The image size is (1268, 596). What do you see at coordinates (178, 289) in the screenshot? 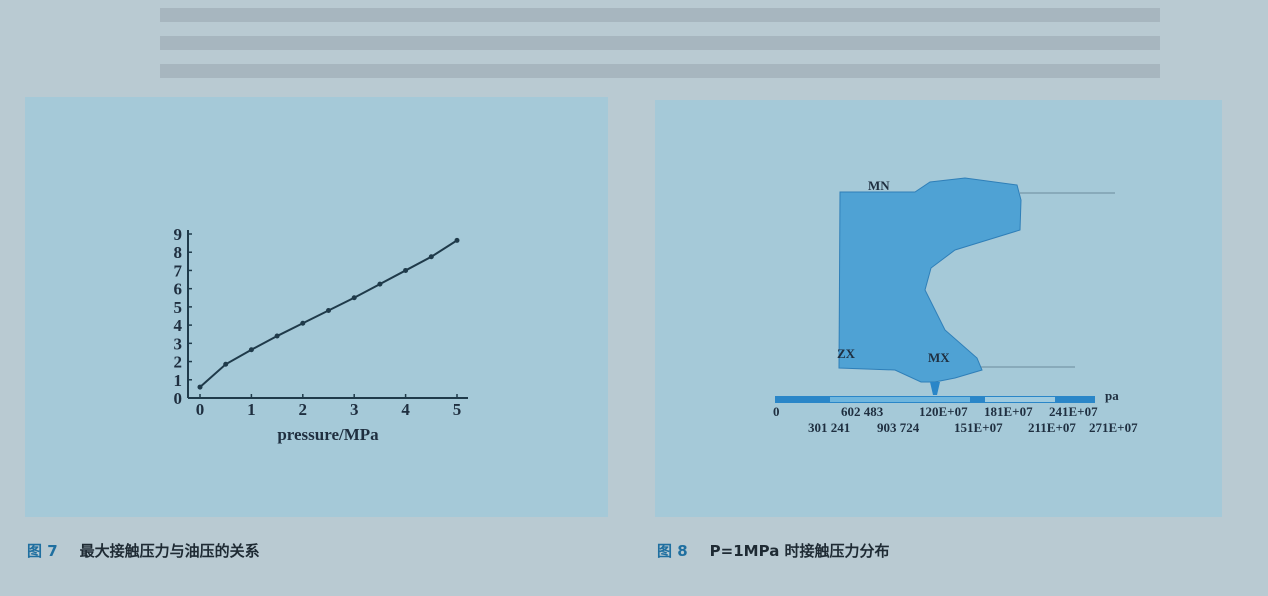
I see `y-tick-label: 6` at bounding box center [178, 289].